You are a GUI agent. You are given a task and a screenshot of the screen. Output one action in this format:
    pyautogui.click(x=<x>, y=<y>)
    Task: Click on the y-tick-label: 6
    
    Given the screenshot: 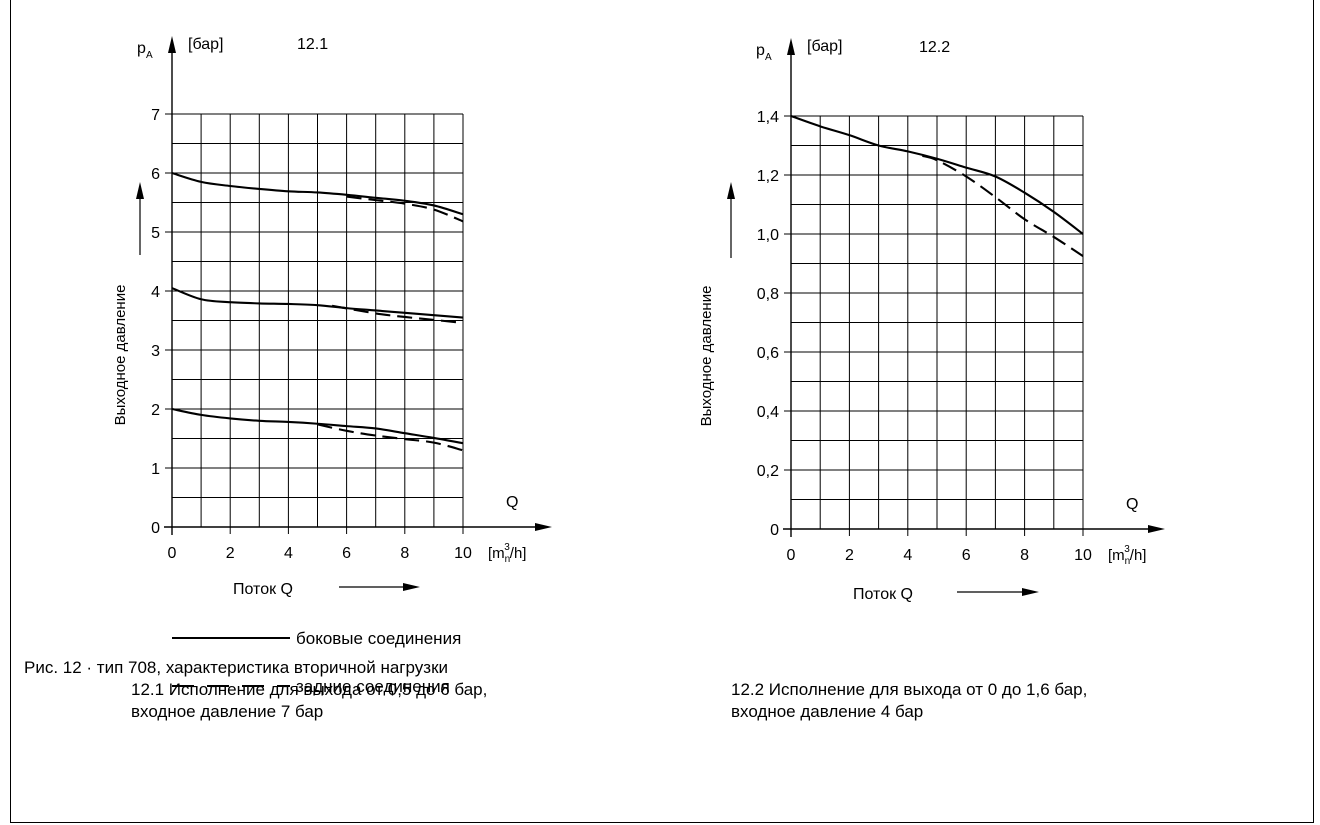 What is the action you would take?
    pyautogui.click(x=155, y=174)
    